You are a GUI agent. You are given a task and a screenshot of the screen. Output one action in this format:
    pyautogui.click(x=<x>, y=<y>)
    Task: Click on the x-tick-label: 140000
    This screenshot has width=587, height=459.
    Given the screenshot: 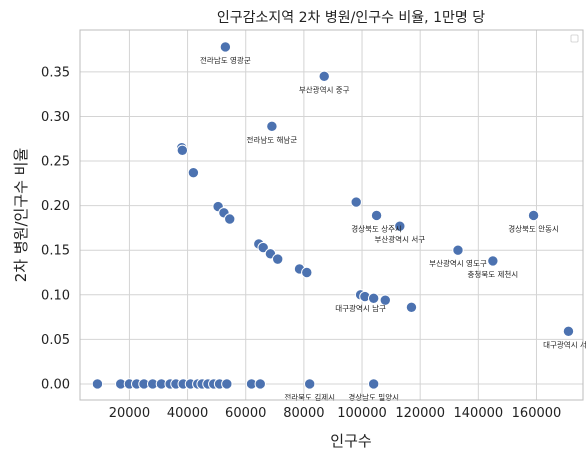 What is the action you would take?
    pyautogui.click(x=479, y=413)
    